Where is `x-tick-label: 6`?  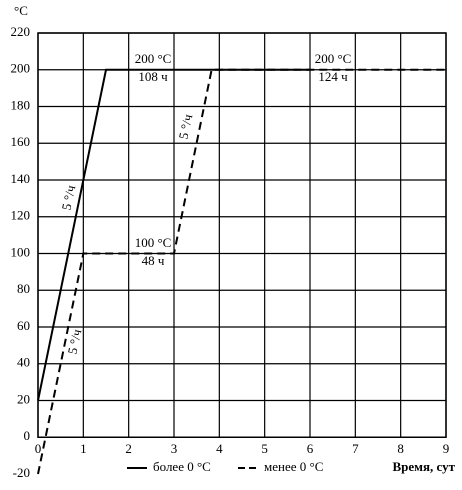
x-tick-label: 6 is located at coordinates (310, 448).